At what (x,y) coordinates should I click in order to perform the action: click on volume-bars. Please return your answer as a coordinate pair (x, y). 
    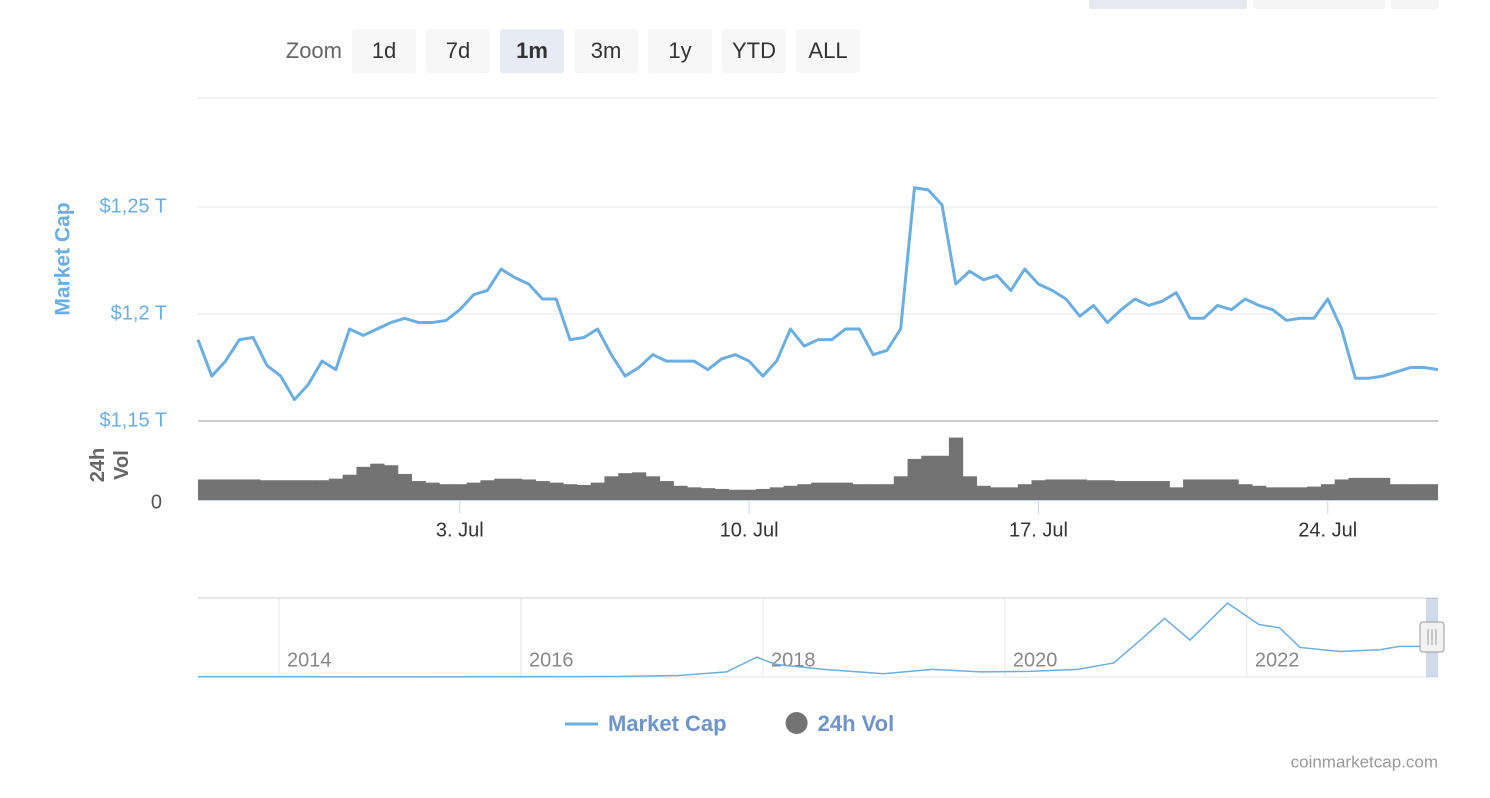
    Looking at the image, I should click on (818, 468).